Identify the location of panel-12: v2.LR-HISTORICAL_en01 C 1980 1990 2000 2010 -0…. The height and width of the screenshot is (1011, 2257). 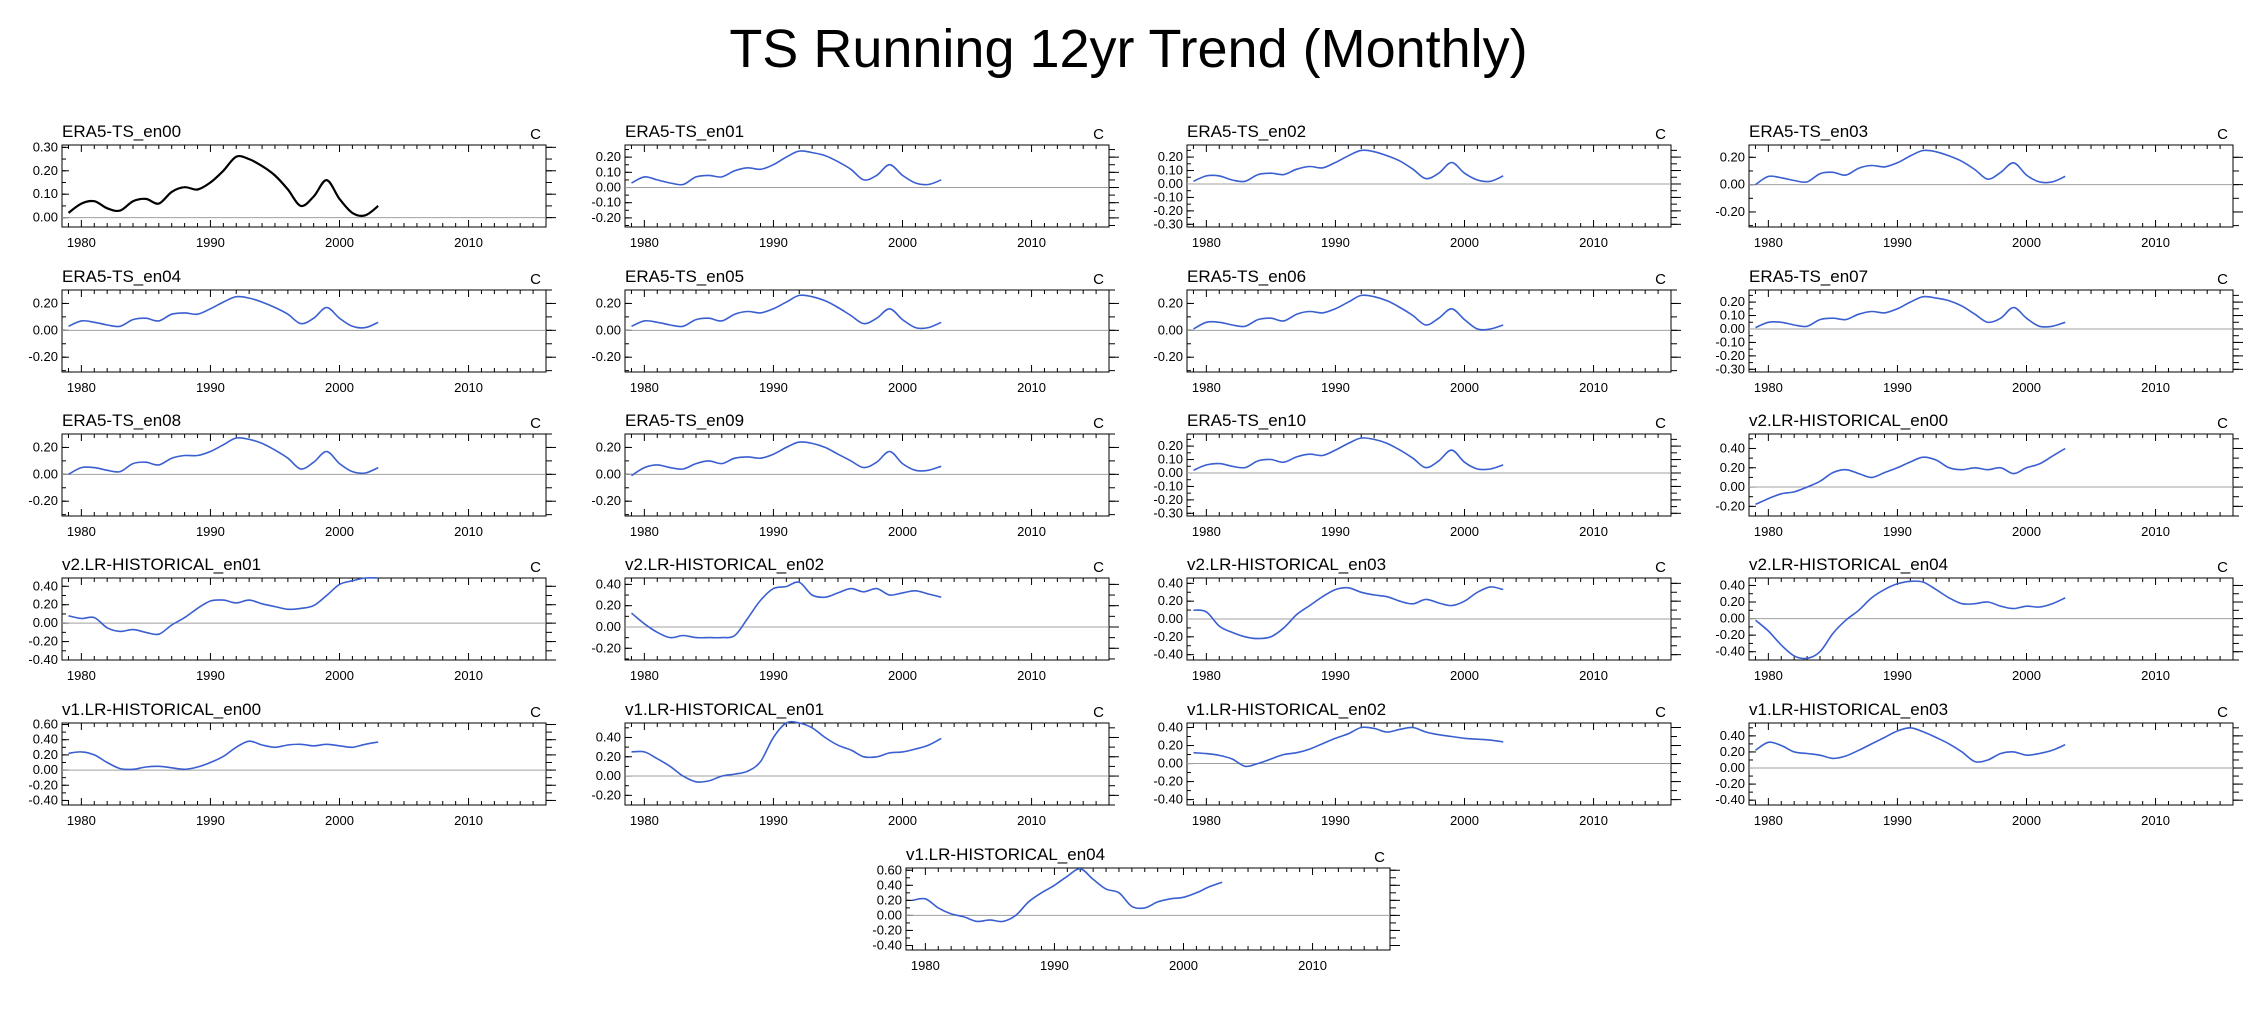
(292, 619).